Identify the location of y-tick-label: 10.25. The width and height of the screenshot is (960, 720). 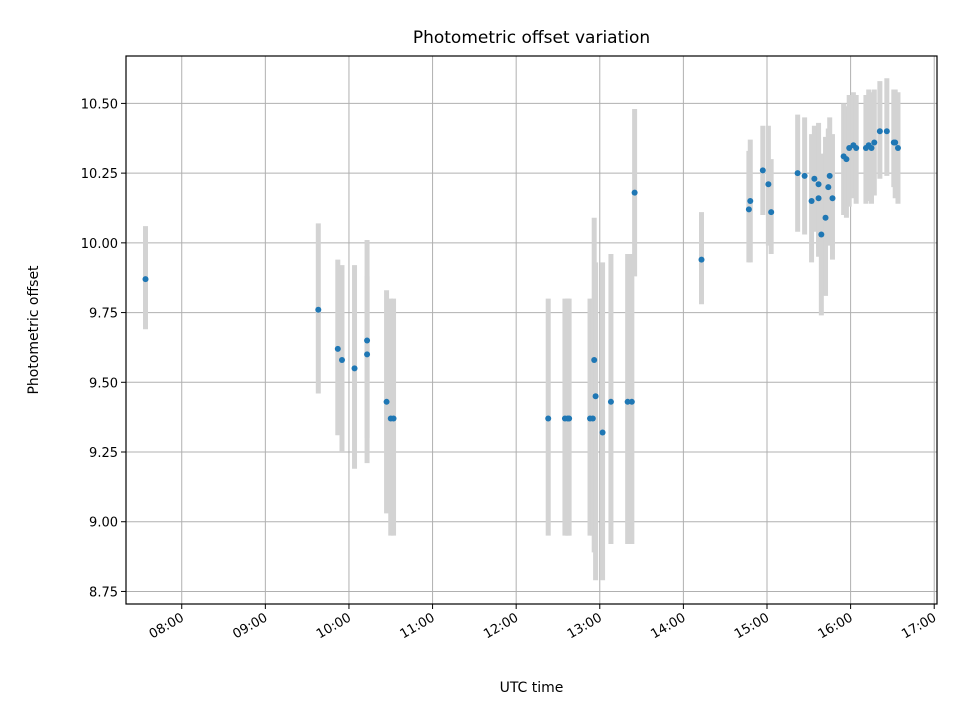
(99, 174).